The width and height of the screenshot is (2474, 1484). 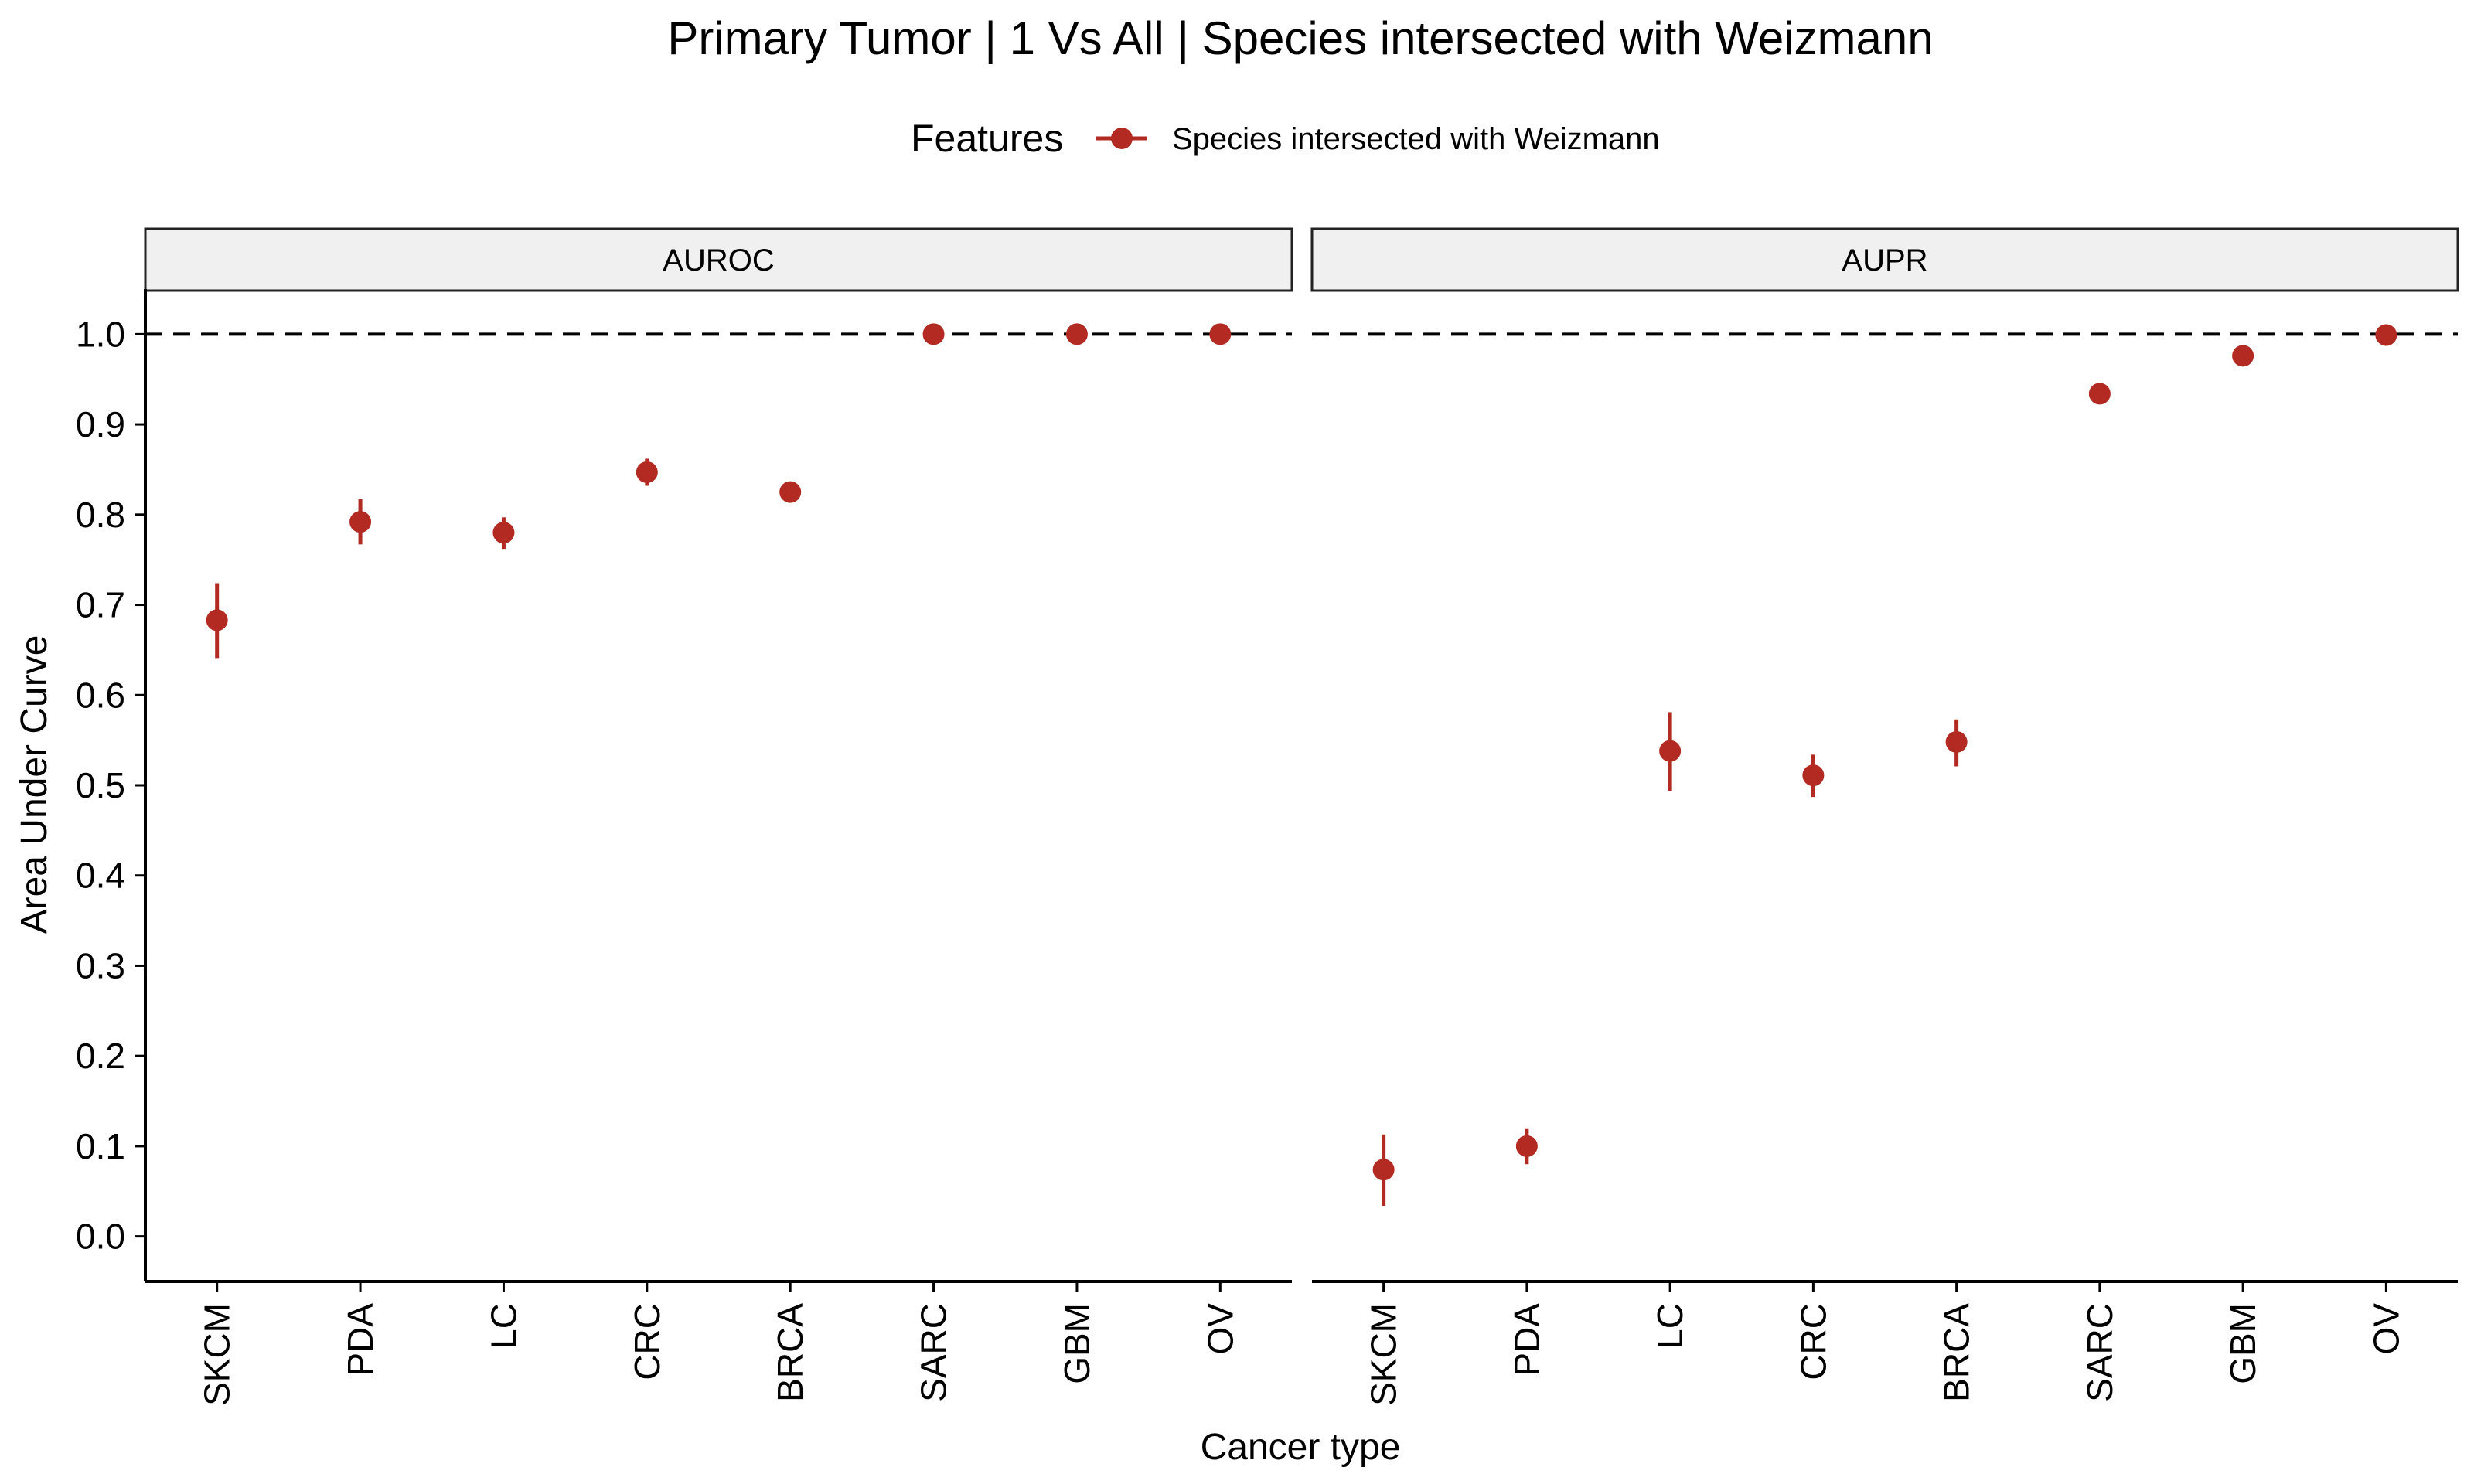 I want to click on y-tick-label: 0.2, so click(x=100, y=1056).